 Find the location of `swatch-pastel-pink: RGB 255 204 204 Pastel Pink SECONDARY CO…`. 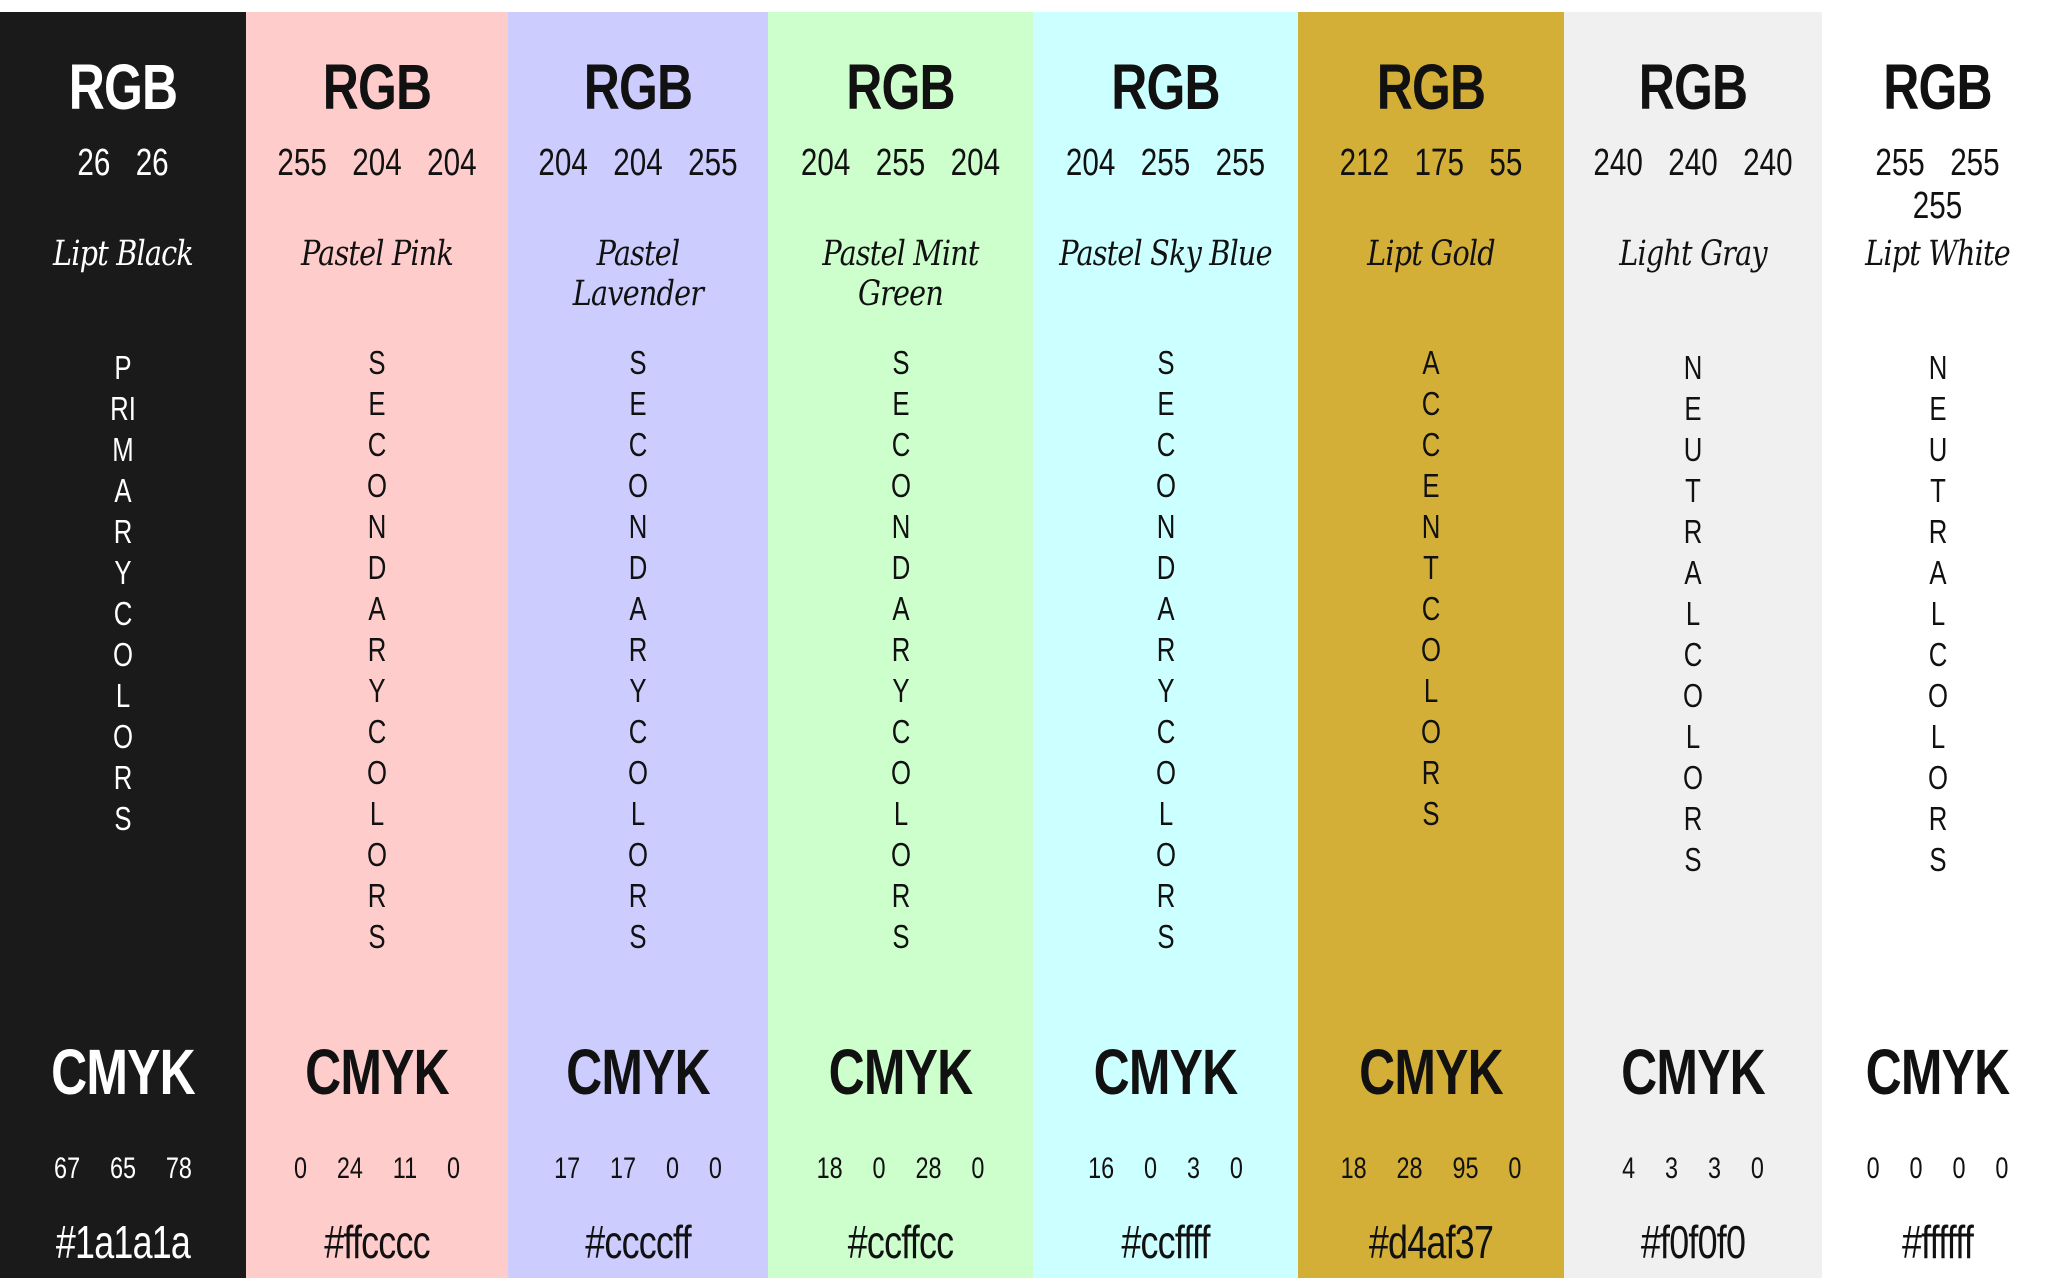

swatch-pastel-pink: RGB 255 204 204 Pastel Pink SECONDARY CO… is located at coordinates (377, 645).